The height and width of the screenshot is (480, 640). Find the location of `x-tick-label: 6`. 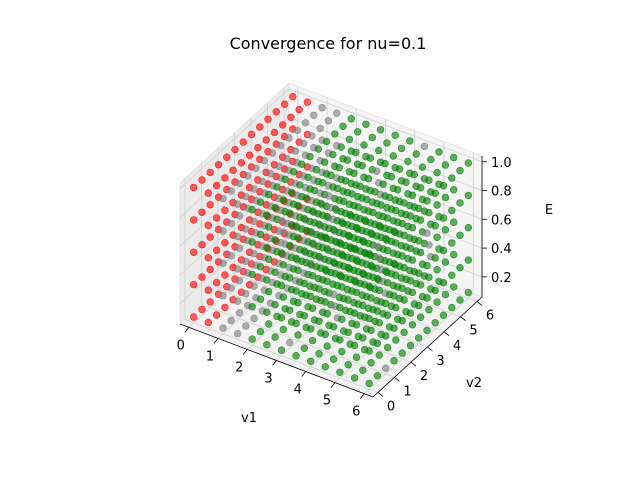

x-tick-label: 6 is located at coordinates (356, 412).